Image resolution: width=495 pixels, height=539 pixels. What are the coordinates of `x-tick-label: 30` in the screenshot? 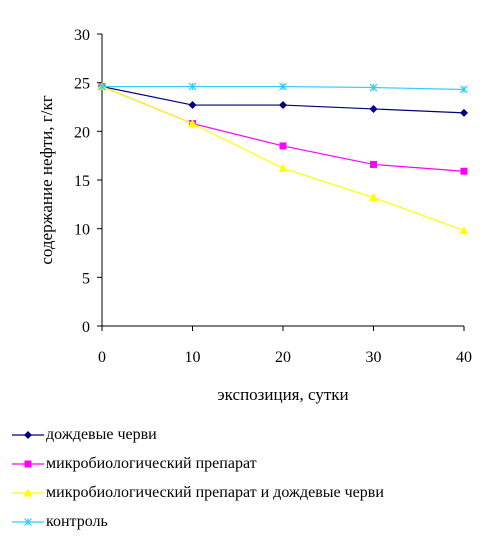 It's located at (374, 357).